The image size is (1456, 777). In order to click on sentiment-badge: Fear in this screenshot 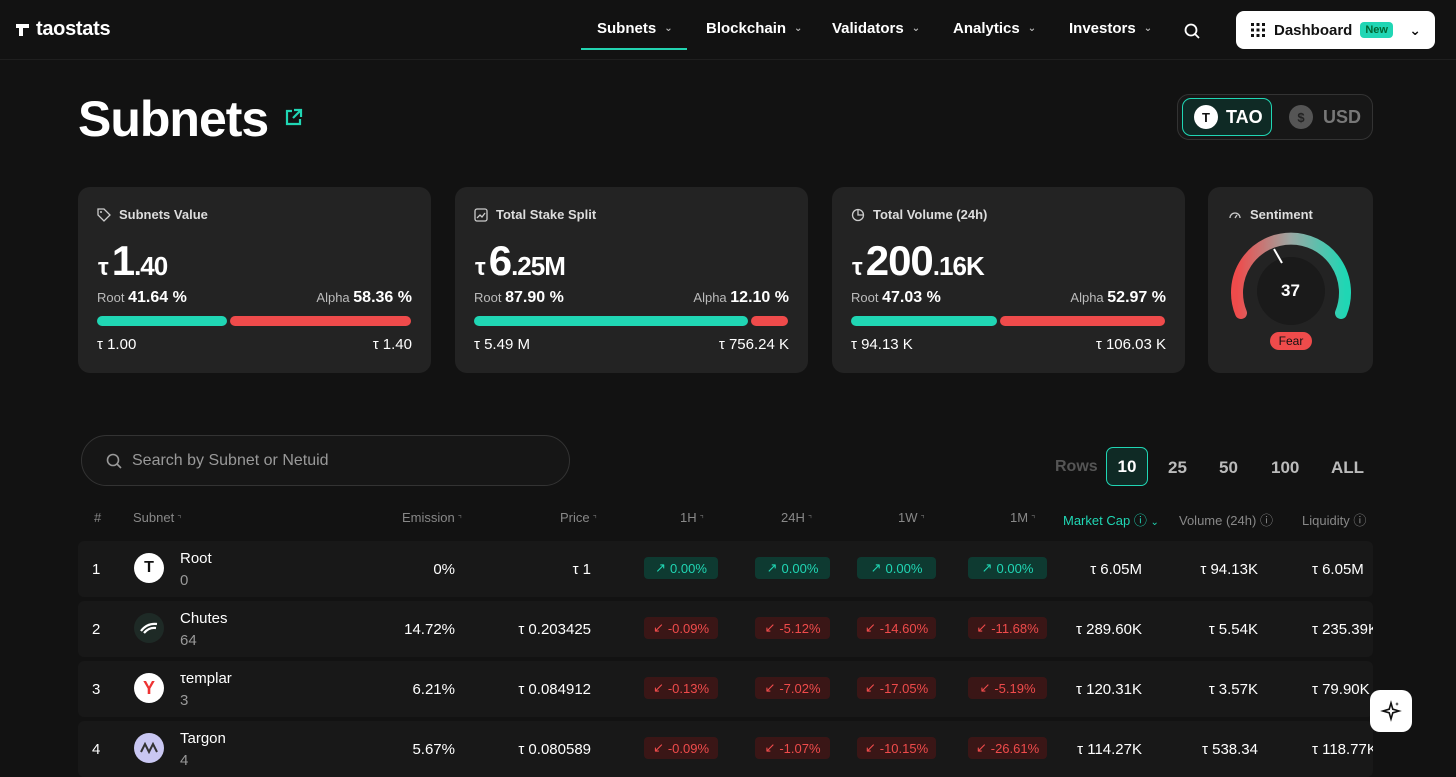, I will do `click(1291, 341)`.